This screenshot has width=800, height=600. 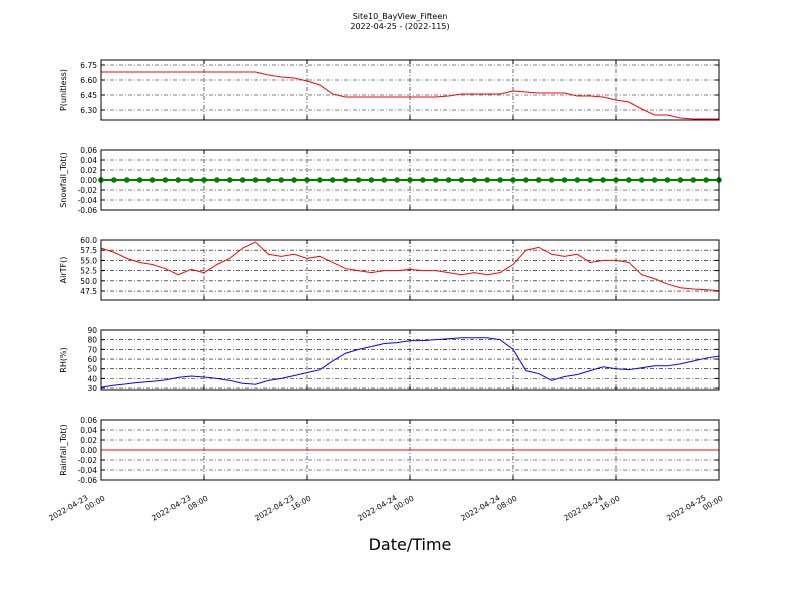 I want to click on y-tick-label: 47.5, so click(x=88, y=291).